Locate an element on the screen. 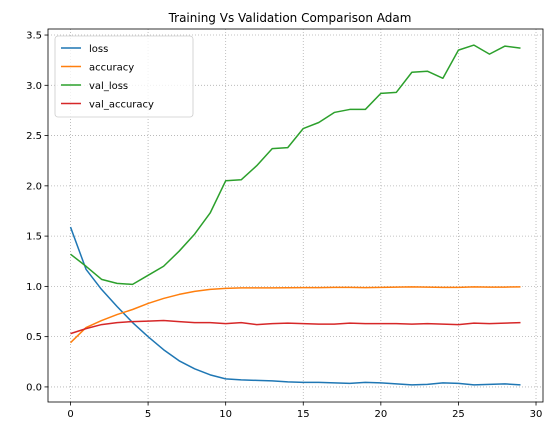  legend-box is located at coordinates (124, 76).